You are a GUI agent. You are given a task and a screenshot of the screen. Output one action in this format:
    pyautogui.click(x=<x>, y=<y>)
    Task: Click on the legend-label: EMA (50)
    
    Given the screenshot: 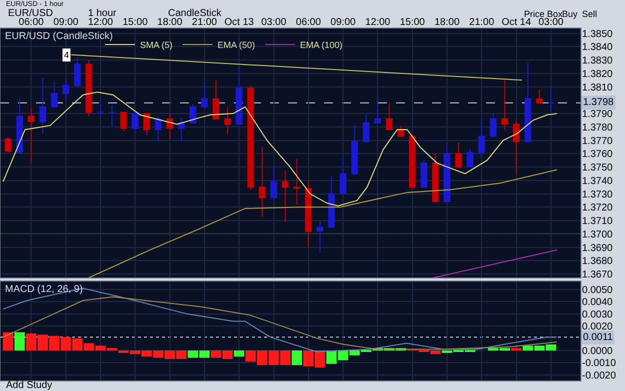 What is the action you would take?
    pyautogui.click(x=237, y=45)
    